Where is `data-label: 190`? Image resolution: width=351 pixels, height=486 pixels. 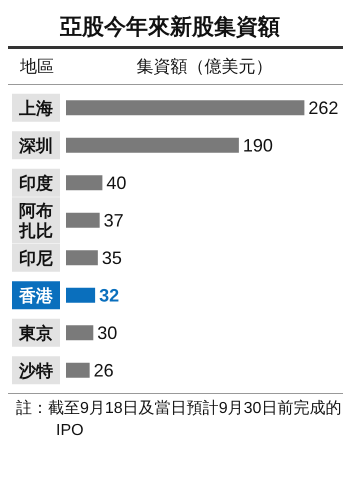
data-label: 190 is located at coordinates (257, 145).